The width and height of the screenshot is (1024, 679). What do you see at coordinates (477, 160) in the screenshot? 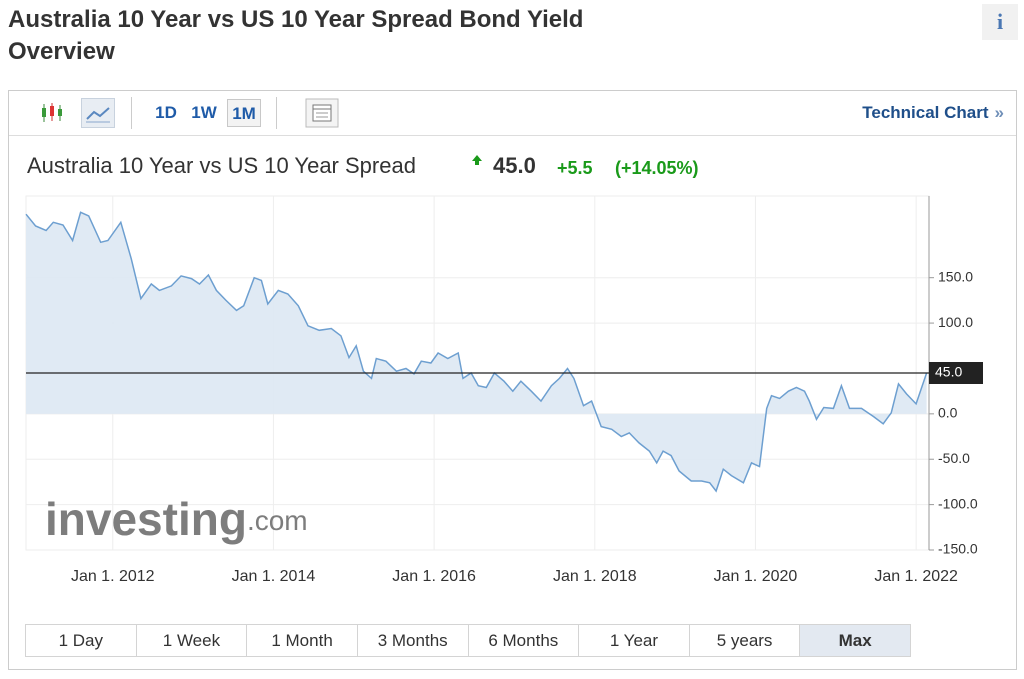
I see `up-arrow` at bounding box center [477, 160].